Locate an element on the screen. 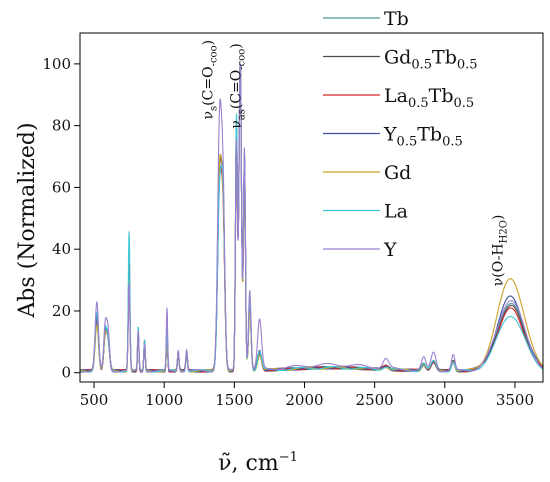 This screenshot has height=482, width=550. annotation-nu-s: νs(C=O-coo) is located at coordinates (209, 80).